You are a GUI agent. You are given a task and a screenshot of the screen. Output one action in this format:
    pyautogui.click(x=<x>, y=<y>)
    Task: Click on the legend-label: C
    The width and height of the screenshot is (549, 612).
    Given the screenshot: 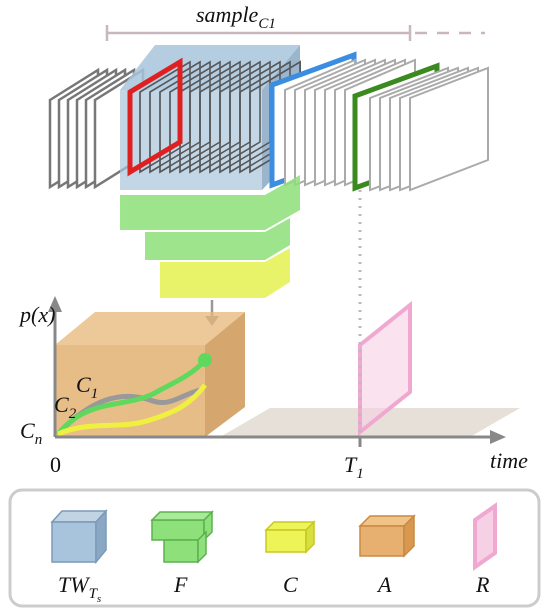 What is the action you would take?
    pyautogui.click(x=290, y=584)
    